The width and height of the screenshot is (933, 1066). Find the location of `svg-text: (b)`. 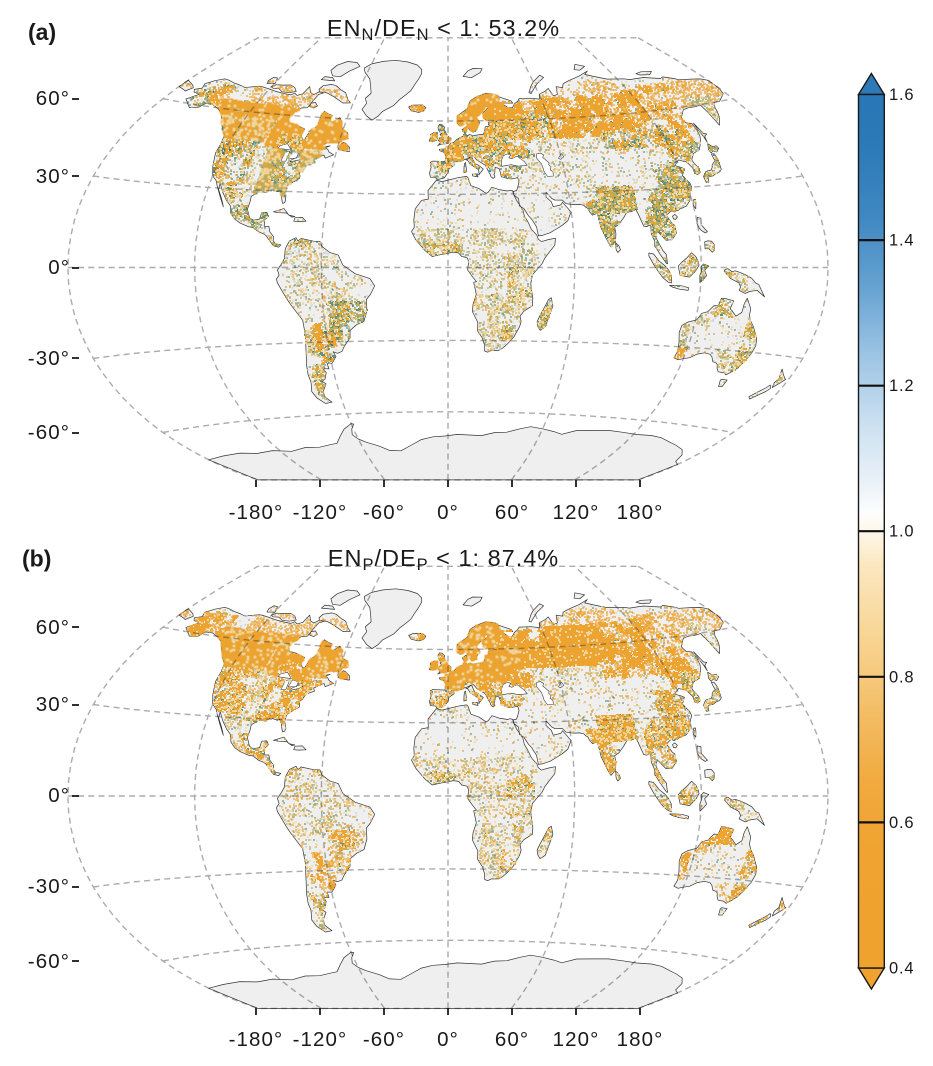

svg-text: (b) is located at coordinates (36, 559).